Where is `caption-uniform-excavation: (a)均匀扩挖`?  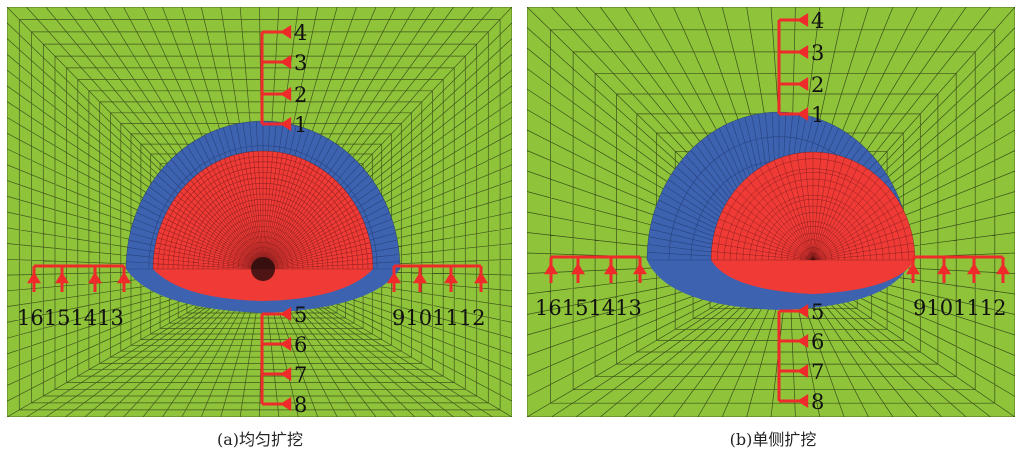 caption-uniform-excavation: (a)均匀扩挖 is located at coordinates (260, 439).